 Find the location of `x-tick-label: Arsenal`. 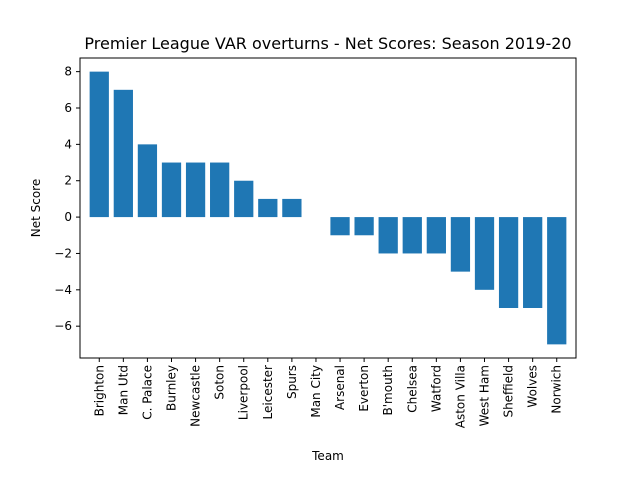

x-tick-label: Arsenal is located at coordinates (340, 387).